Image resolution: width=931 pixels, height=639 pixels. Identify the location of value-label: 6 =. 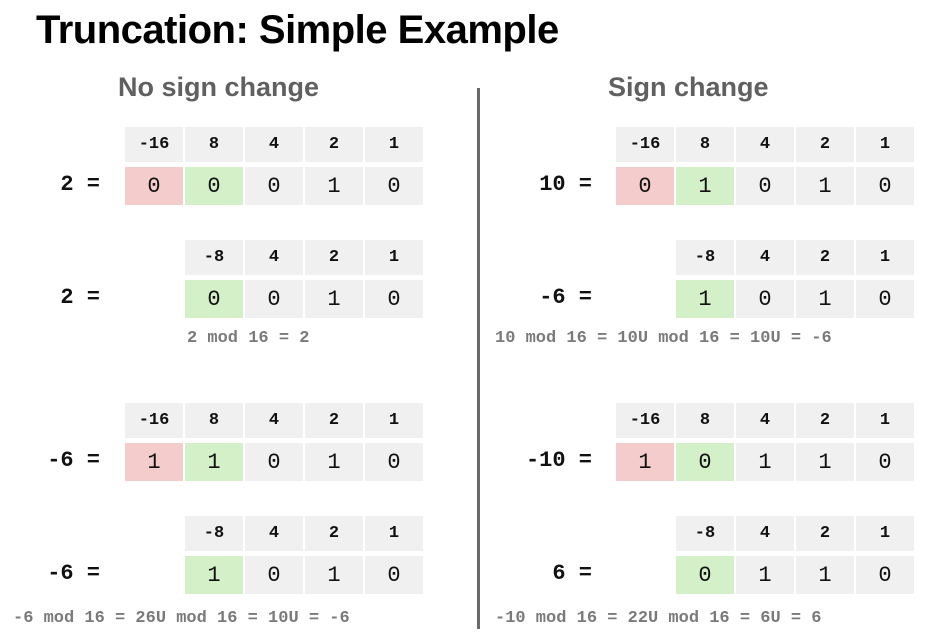
(572, 573).